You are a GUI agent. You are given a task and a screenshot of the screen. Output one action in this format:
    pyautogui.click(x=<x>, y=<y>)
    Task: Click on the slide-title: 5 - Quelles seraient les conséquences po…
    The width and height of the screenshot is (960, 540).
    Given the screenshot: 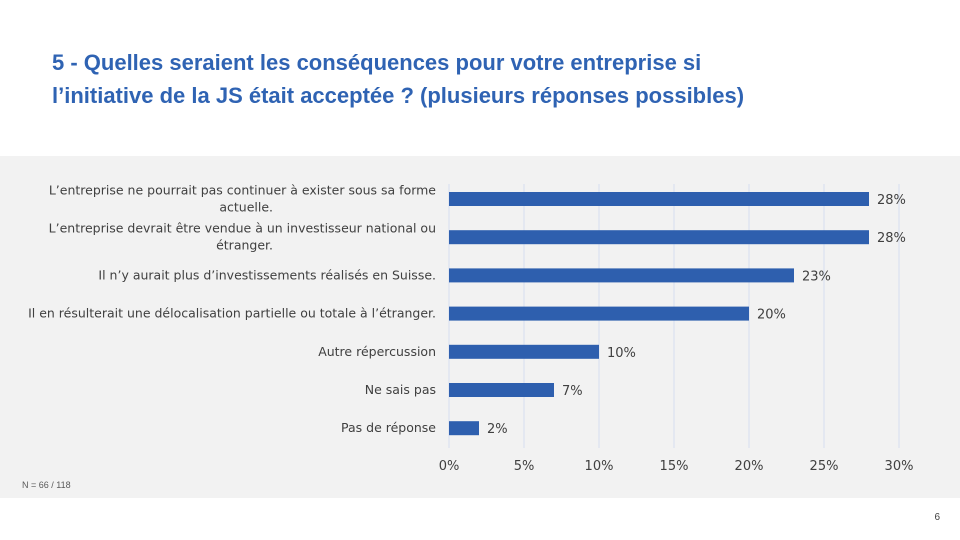 What is the action you would take?
    pyautogui.click(x=482, y=79)
    